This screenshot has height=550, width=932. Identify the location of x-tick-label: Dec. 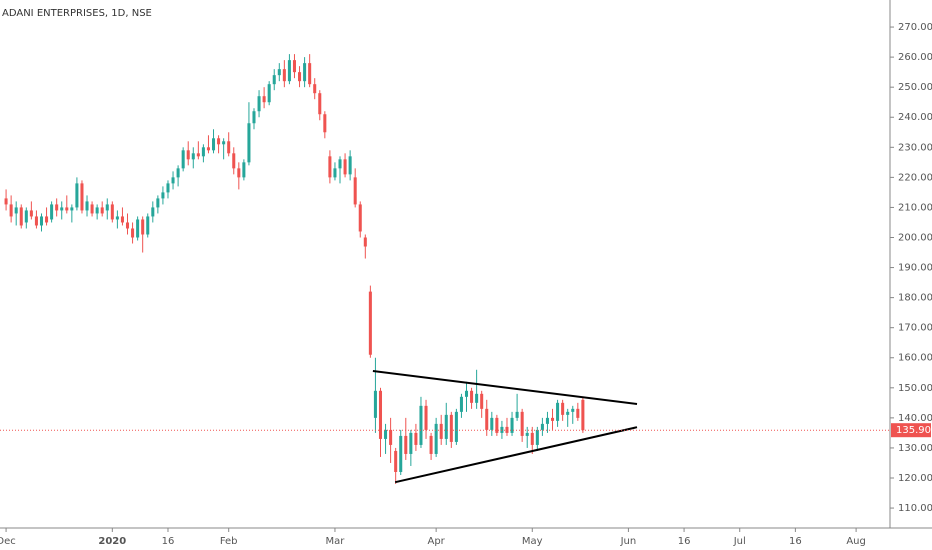
(8, 541).